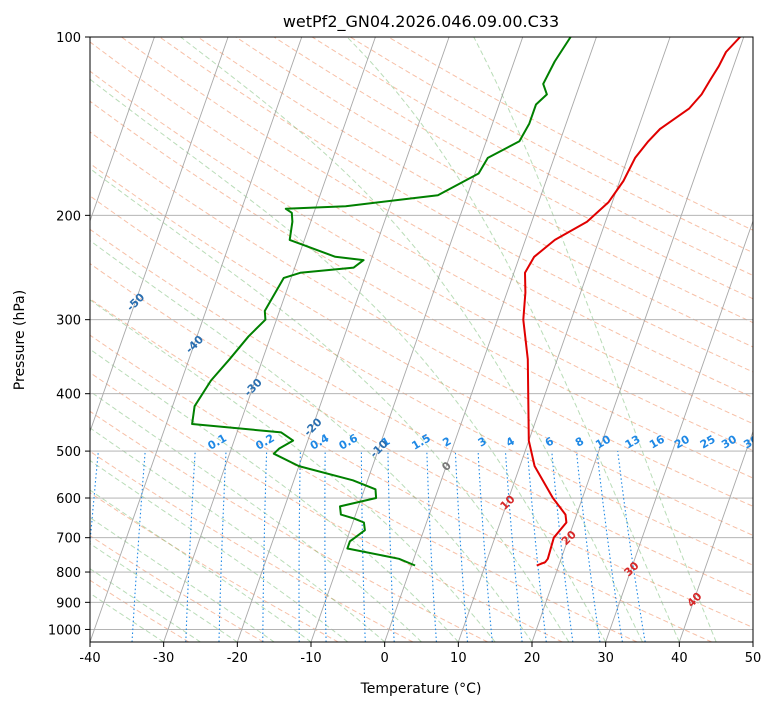 The width and height of the screenshot is (775, 708). What do you see at coordinates (68, 38) in the screenshot?
I see `y-tick-label: 100` at bounding box center [68, 38].